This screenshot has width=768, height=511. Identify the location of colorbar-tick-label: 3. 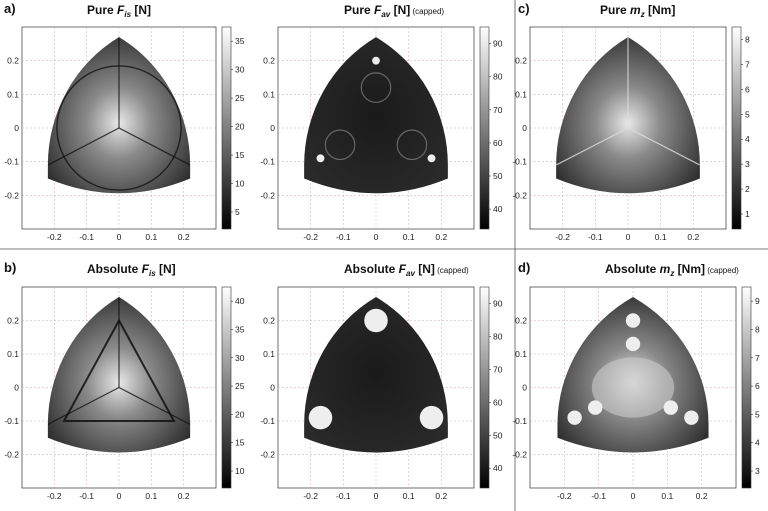
(757, 471).